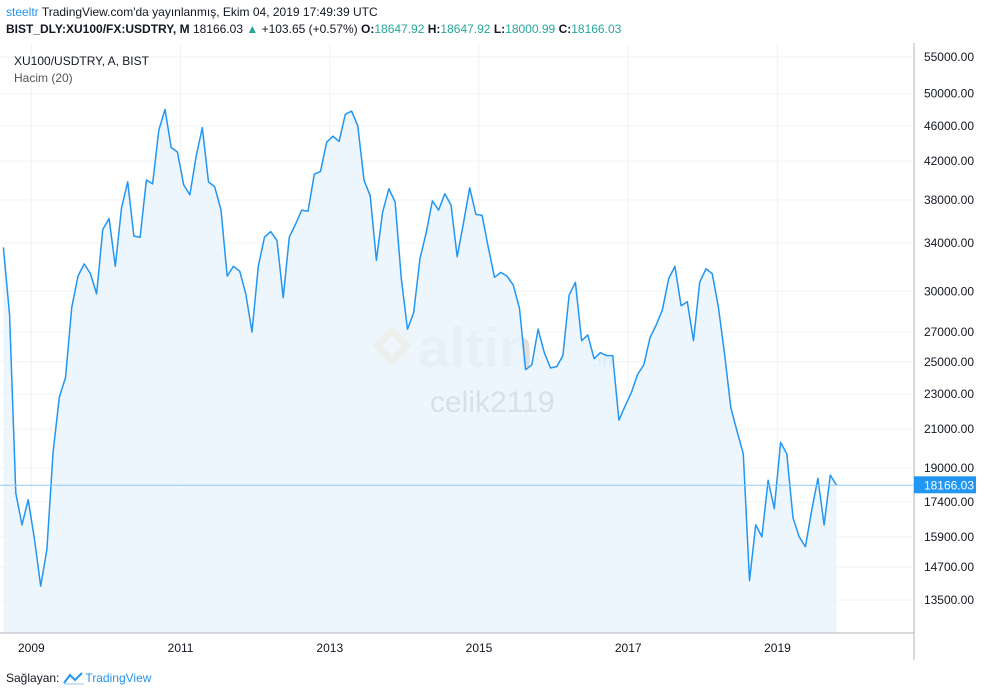 Image resolution: width=987 pixels, height=698 pixels. I want to click on last-price-tag: 18166.03, so click(945, 485).